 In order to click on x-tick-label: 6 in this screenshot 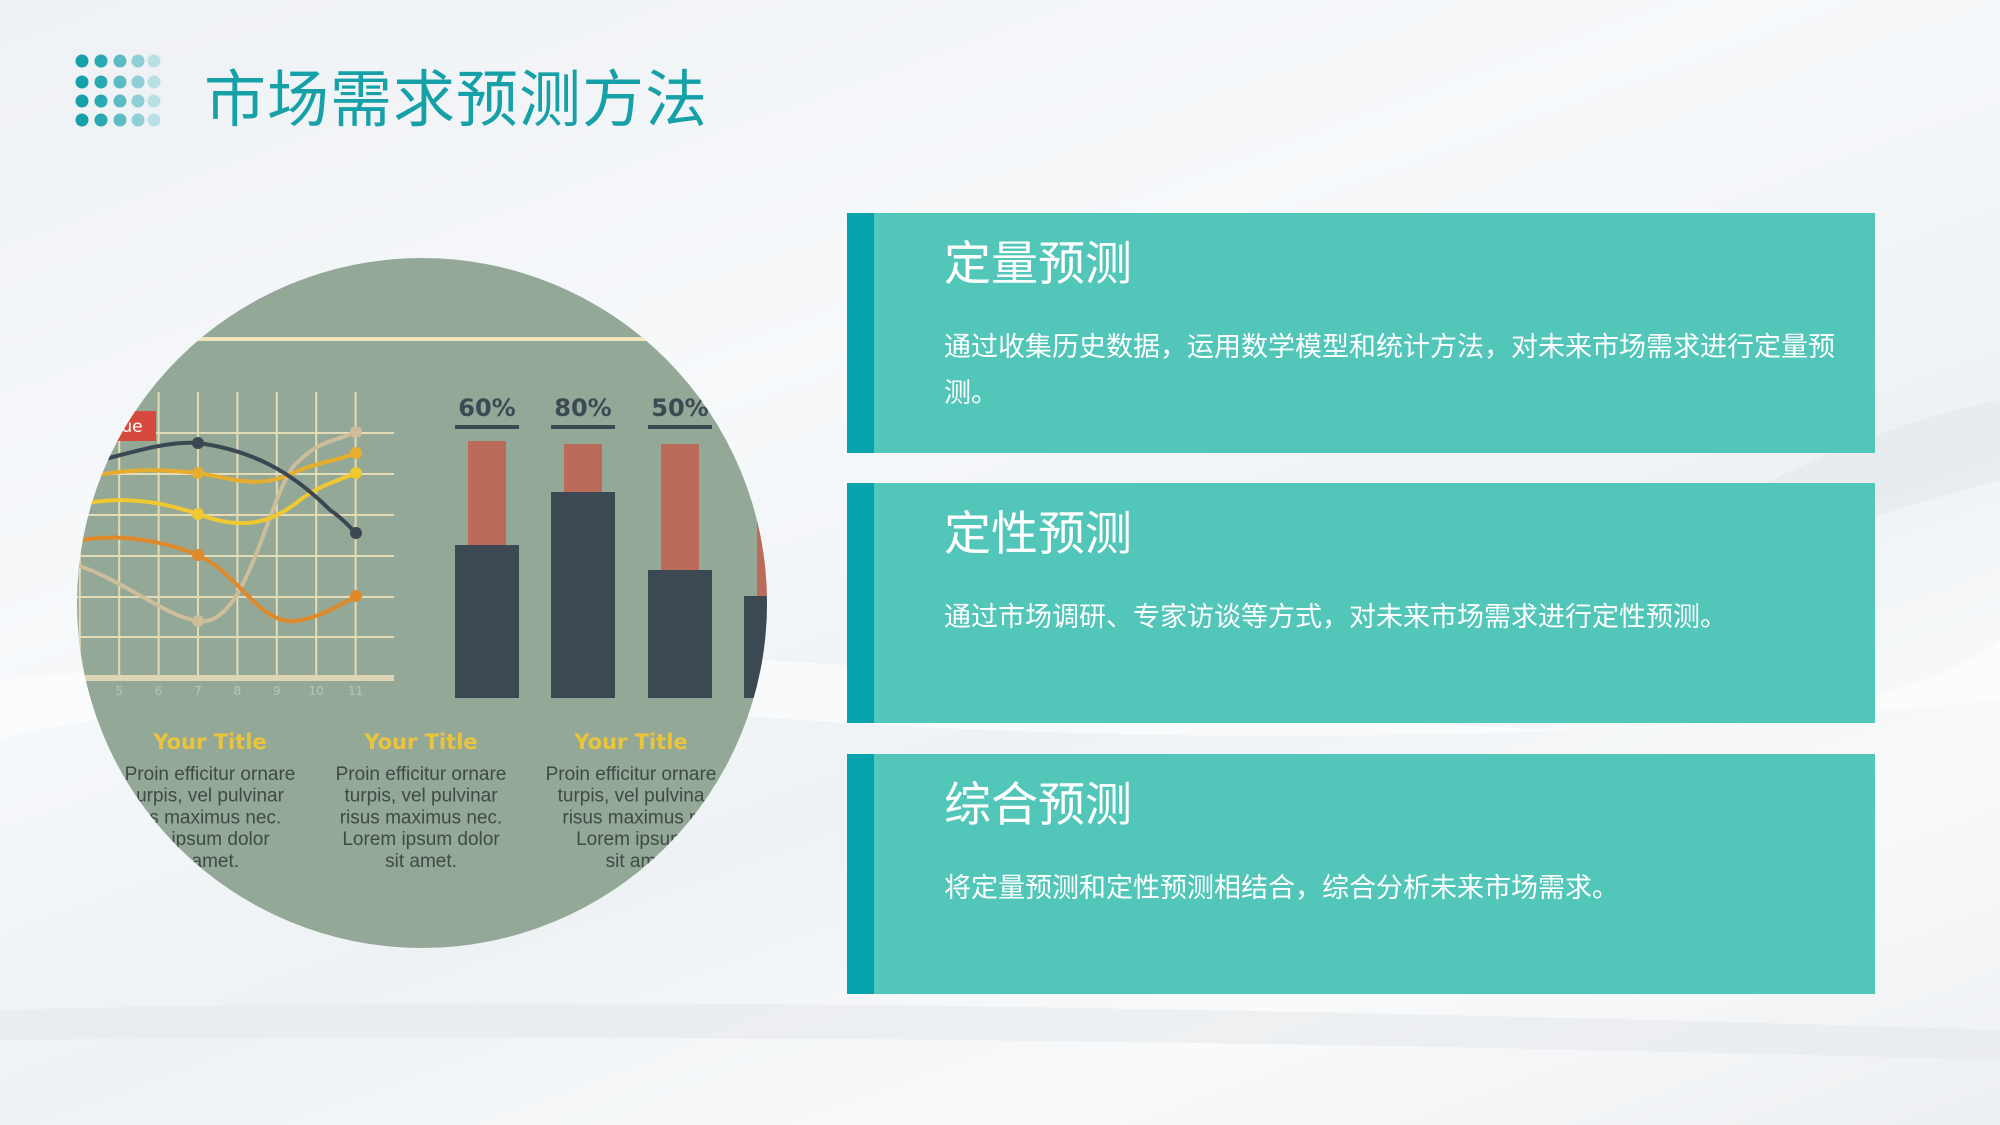, I will do `click(159, 691)`.